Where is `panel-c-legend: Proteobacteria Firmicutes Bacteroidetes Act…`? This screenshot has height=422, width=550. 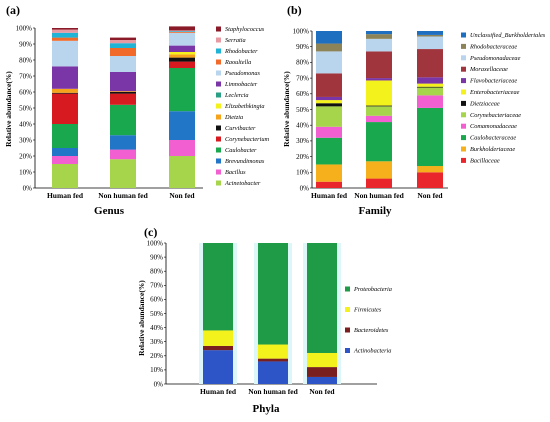
panel-c-legend: Proteobacteria Firmicutes Bacteroidetes Act… is located at coordinates (368, 320).